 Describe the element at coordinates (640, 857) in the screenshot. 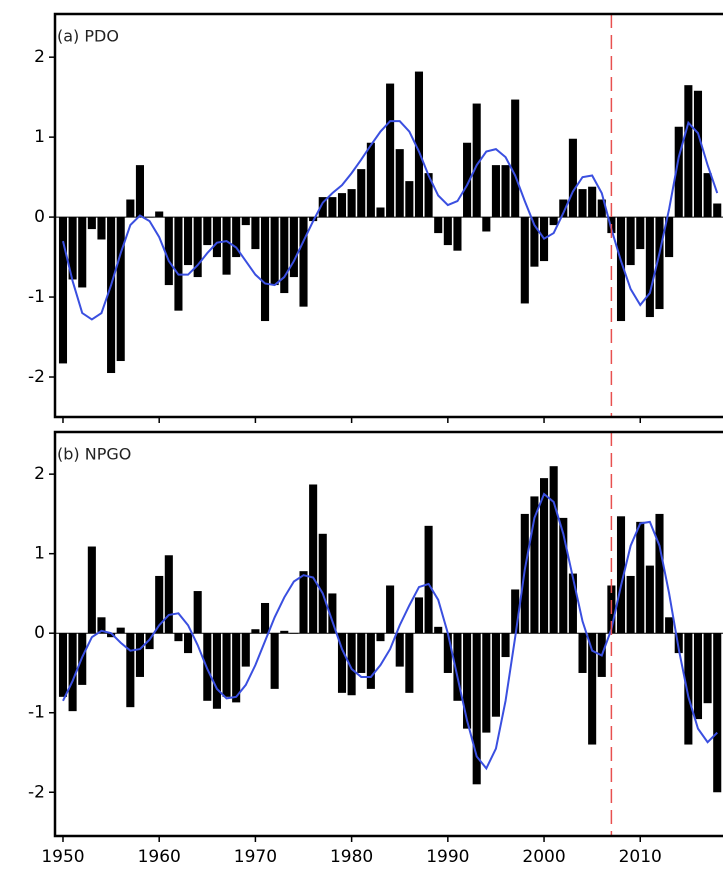

I see `x-tick-label: 2010` at that location.